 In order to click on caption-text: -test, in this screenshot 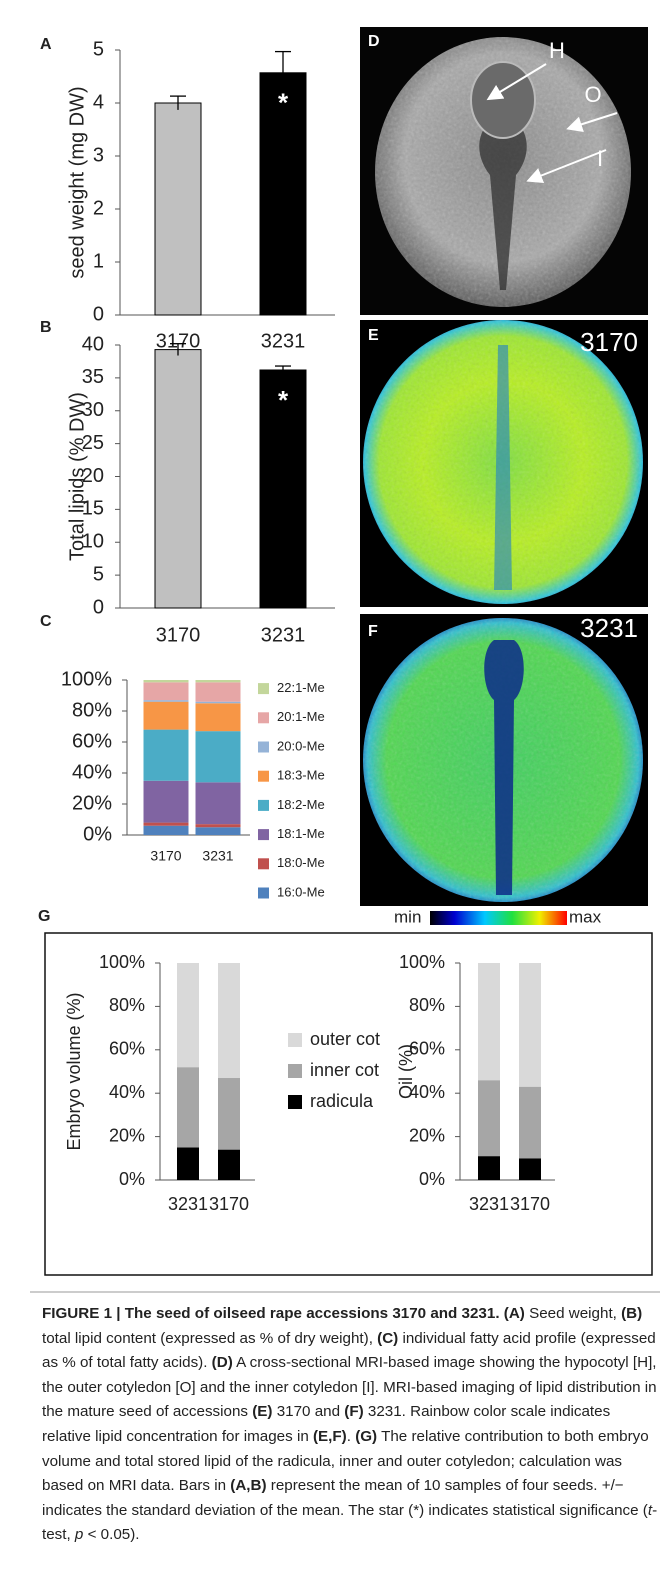, I will do `click(350, 1522)`.